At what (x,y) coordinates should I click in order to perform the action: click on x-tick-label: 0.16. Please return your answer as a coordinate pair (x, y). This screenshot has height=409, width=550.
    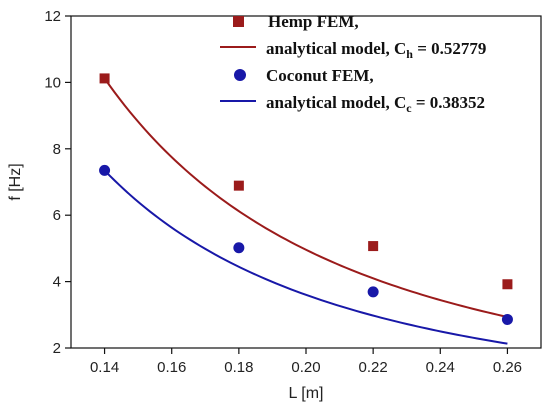
    Looking at the image, I should click on (171, 367).